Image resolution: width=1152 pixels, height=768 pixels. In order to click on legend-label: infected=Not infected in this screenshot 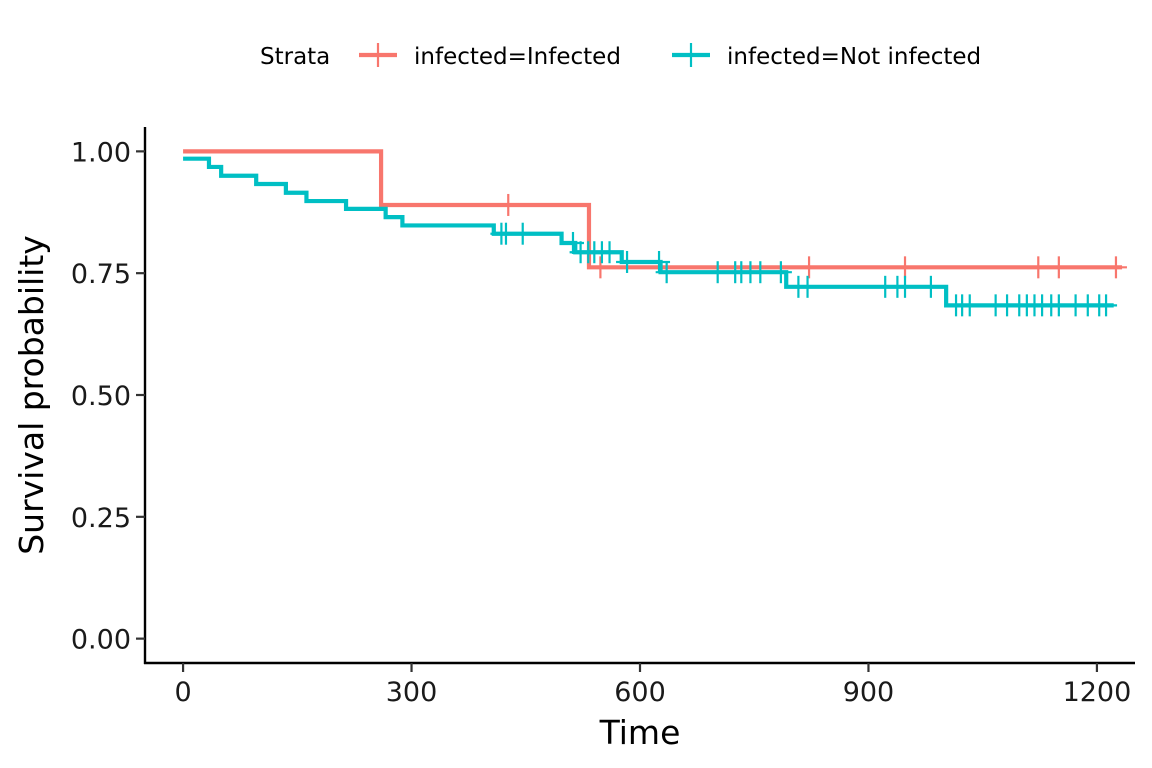, I will do `click(854, 57)`.